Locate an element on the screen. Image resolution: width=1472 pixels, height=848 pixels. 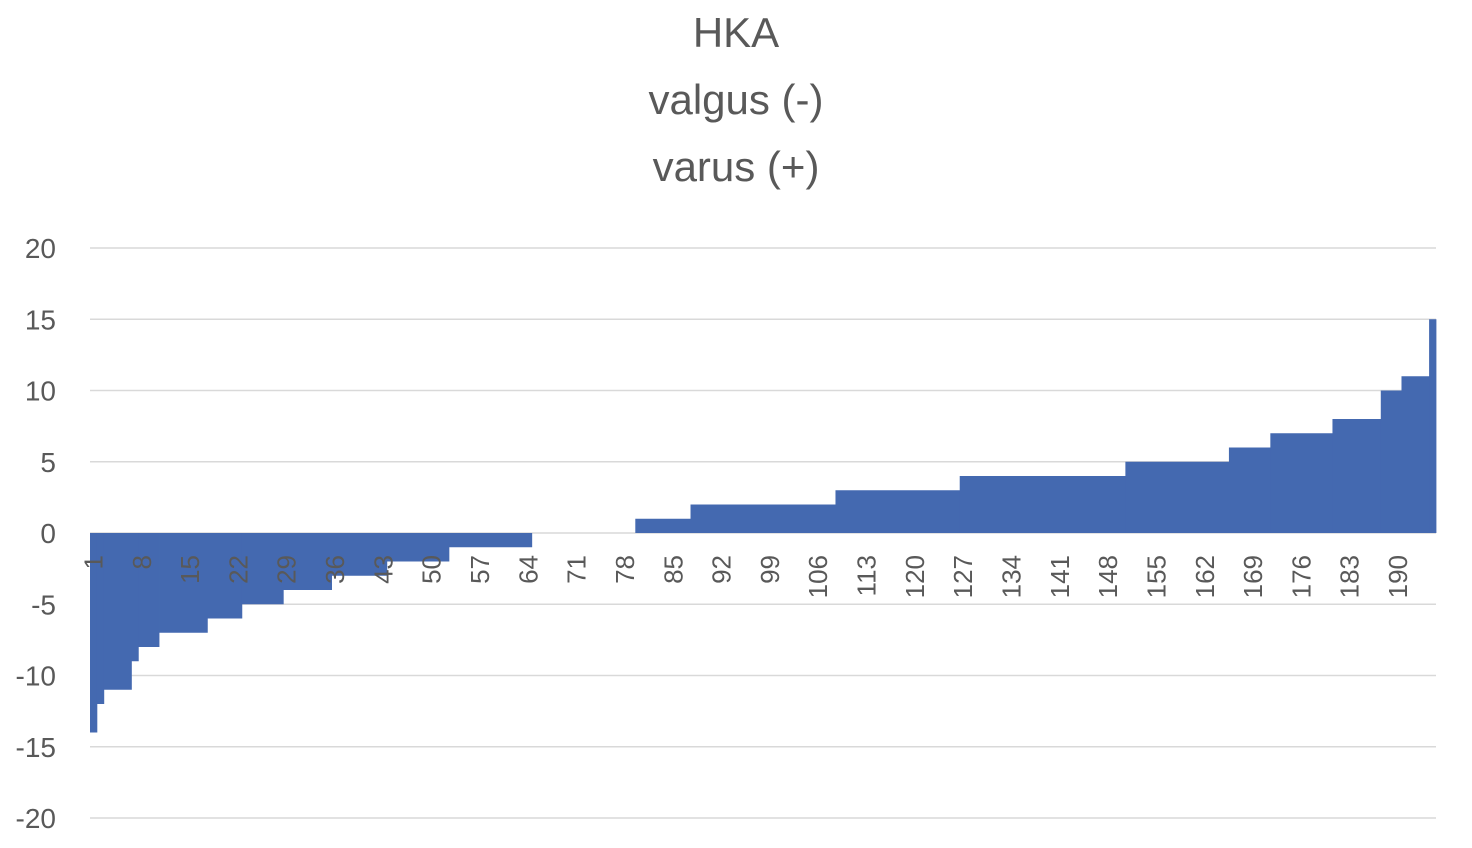
x-tick-label-127: 127 is located at coordinates (963, 576).